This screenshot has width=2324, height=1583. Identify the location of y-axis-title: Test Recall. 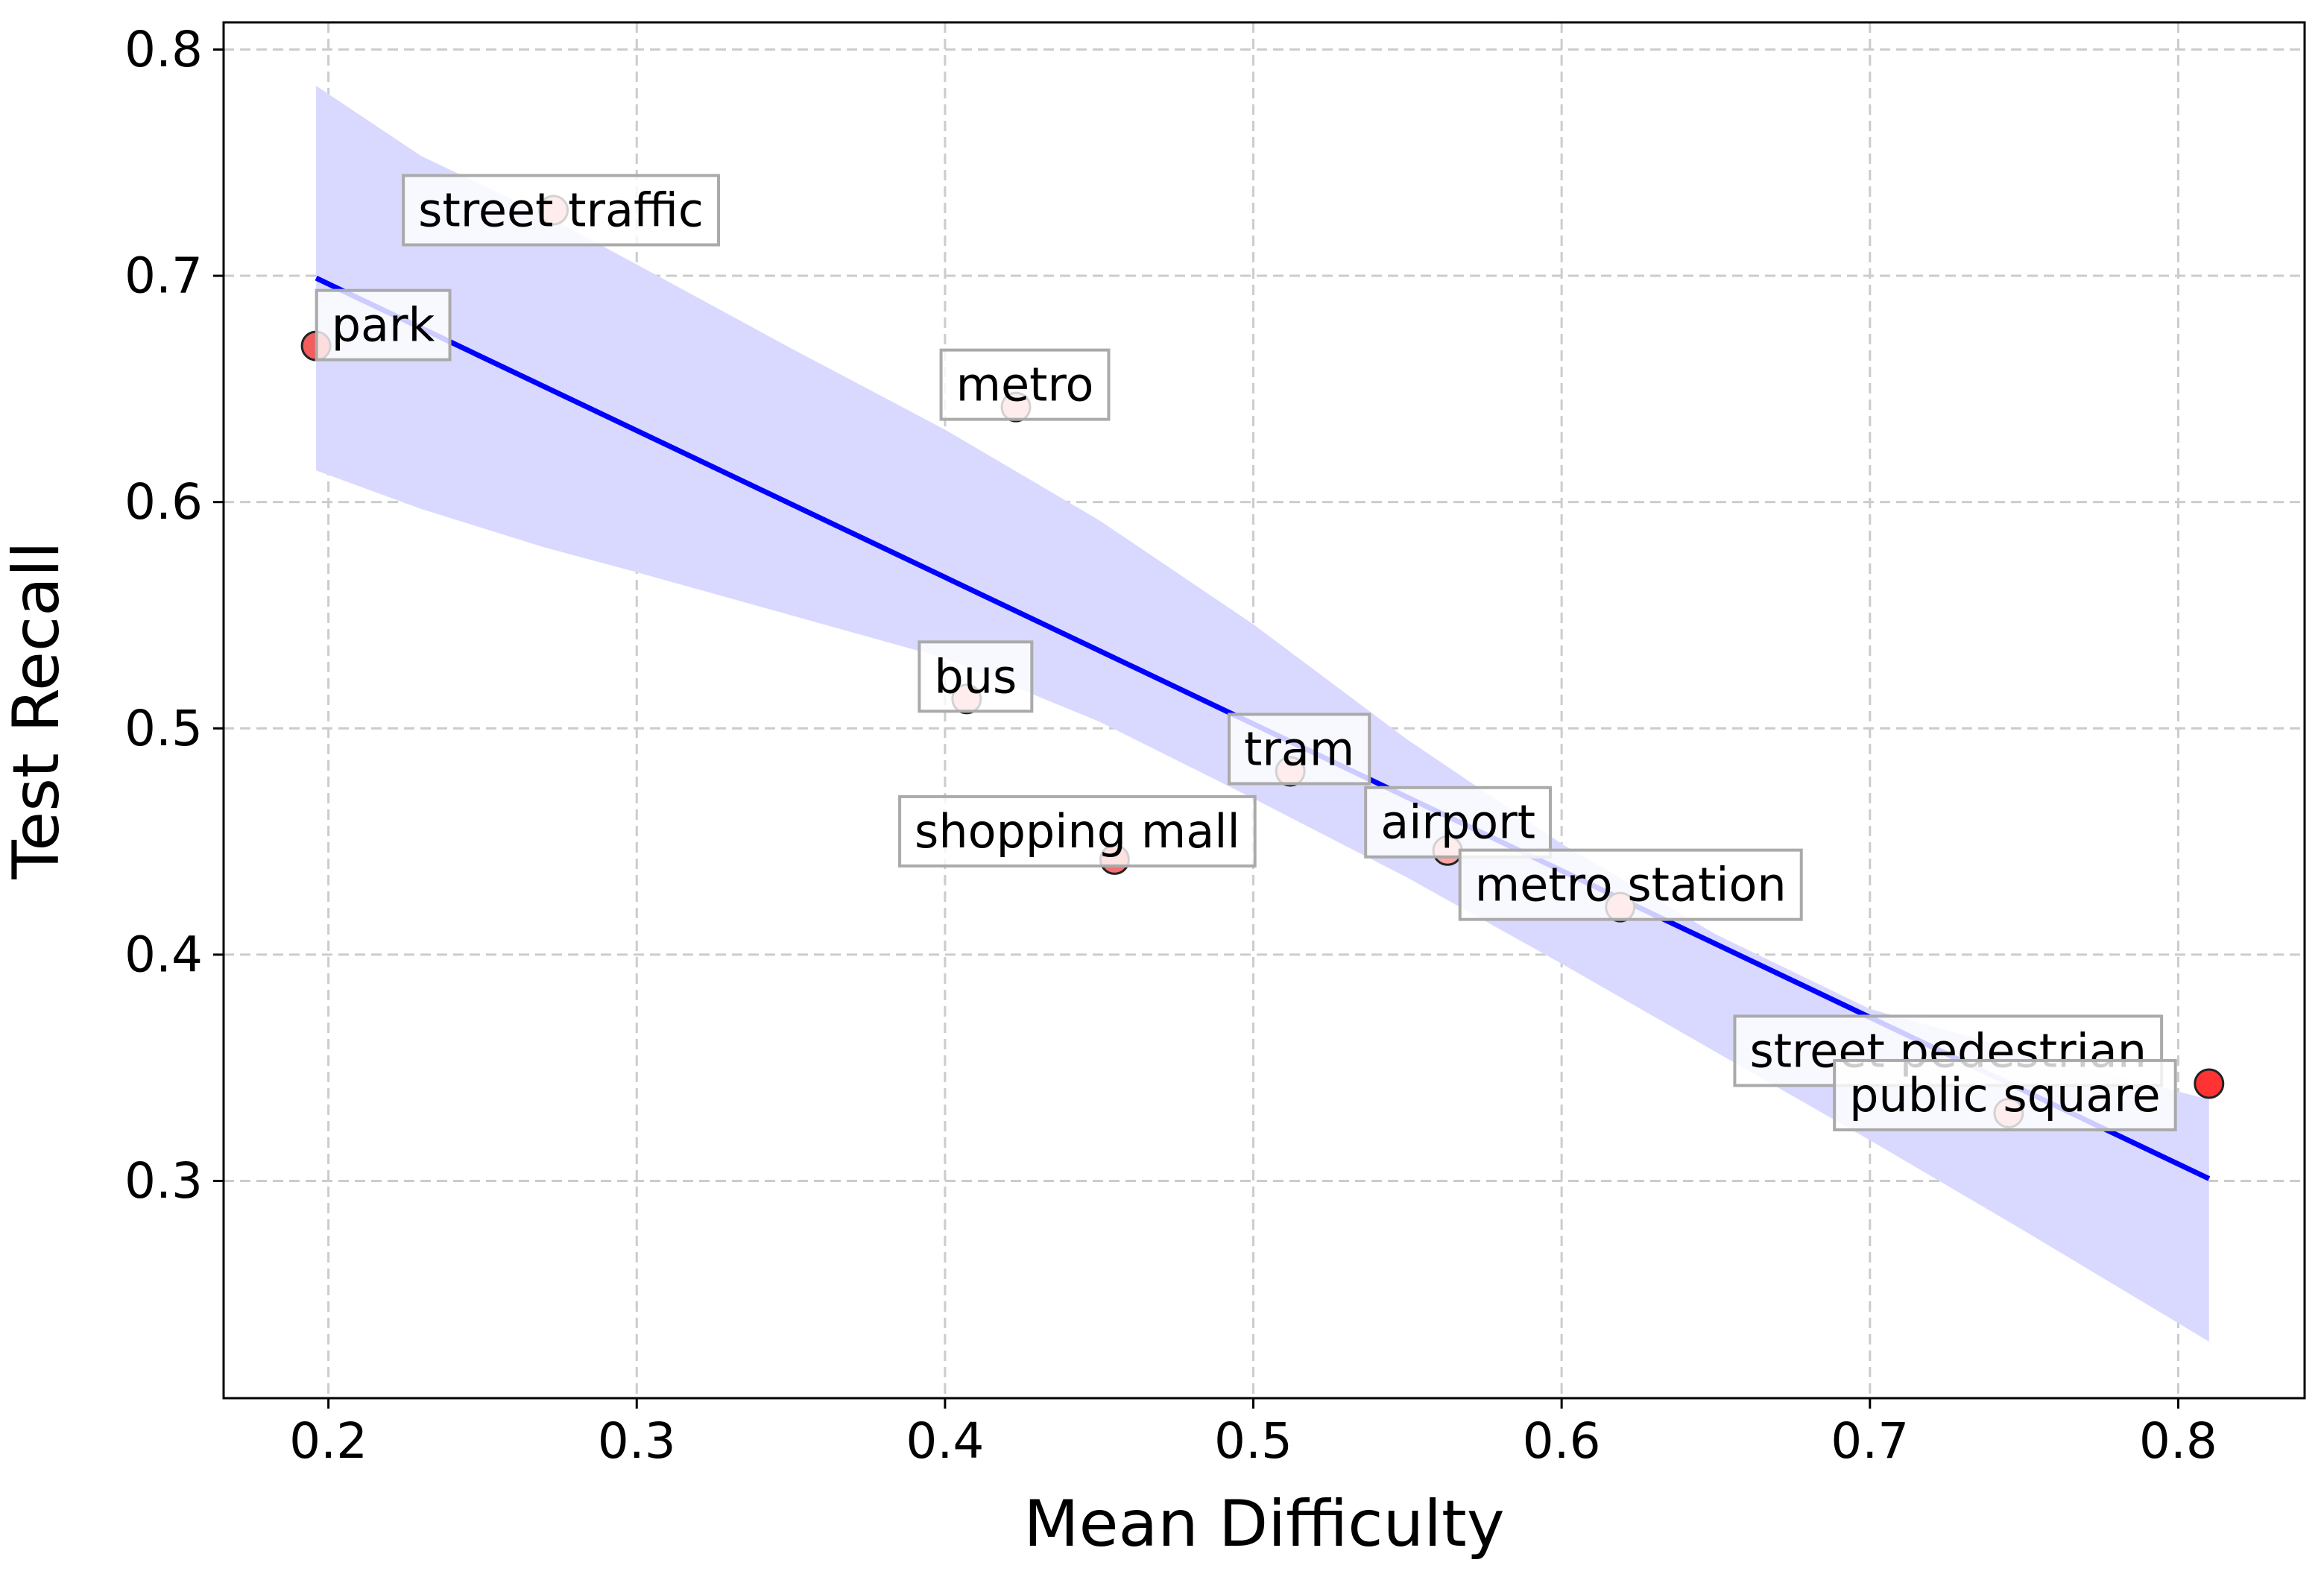
(37, 710).